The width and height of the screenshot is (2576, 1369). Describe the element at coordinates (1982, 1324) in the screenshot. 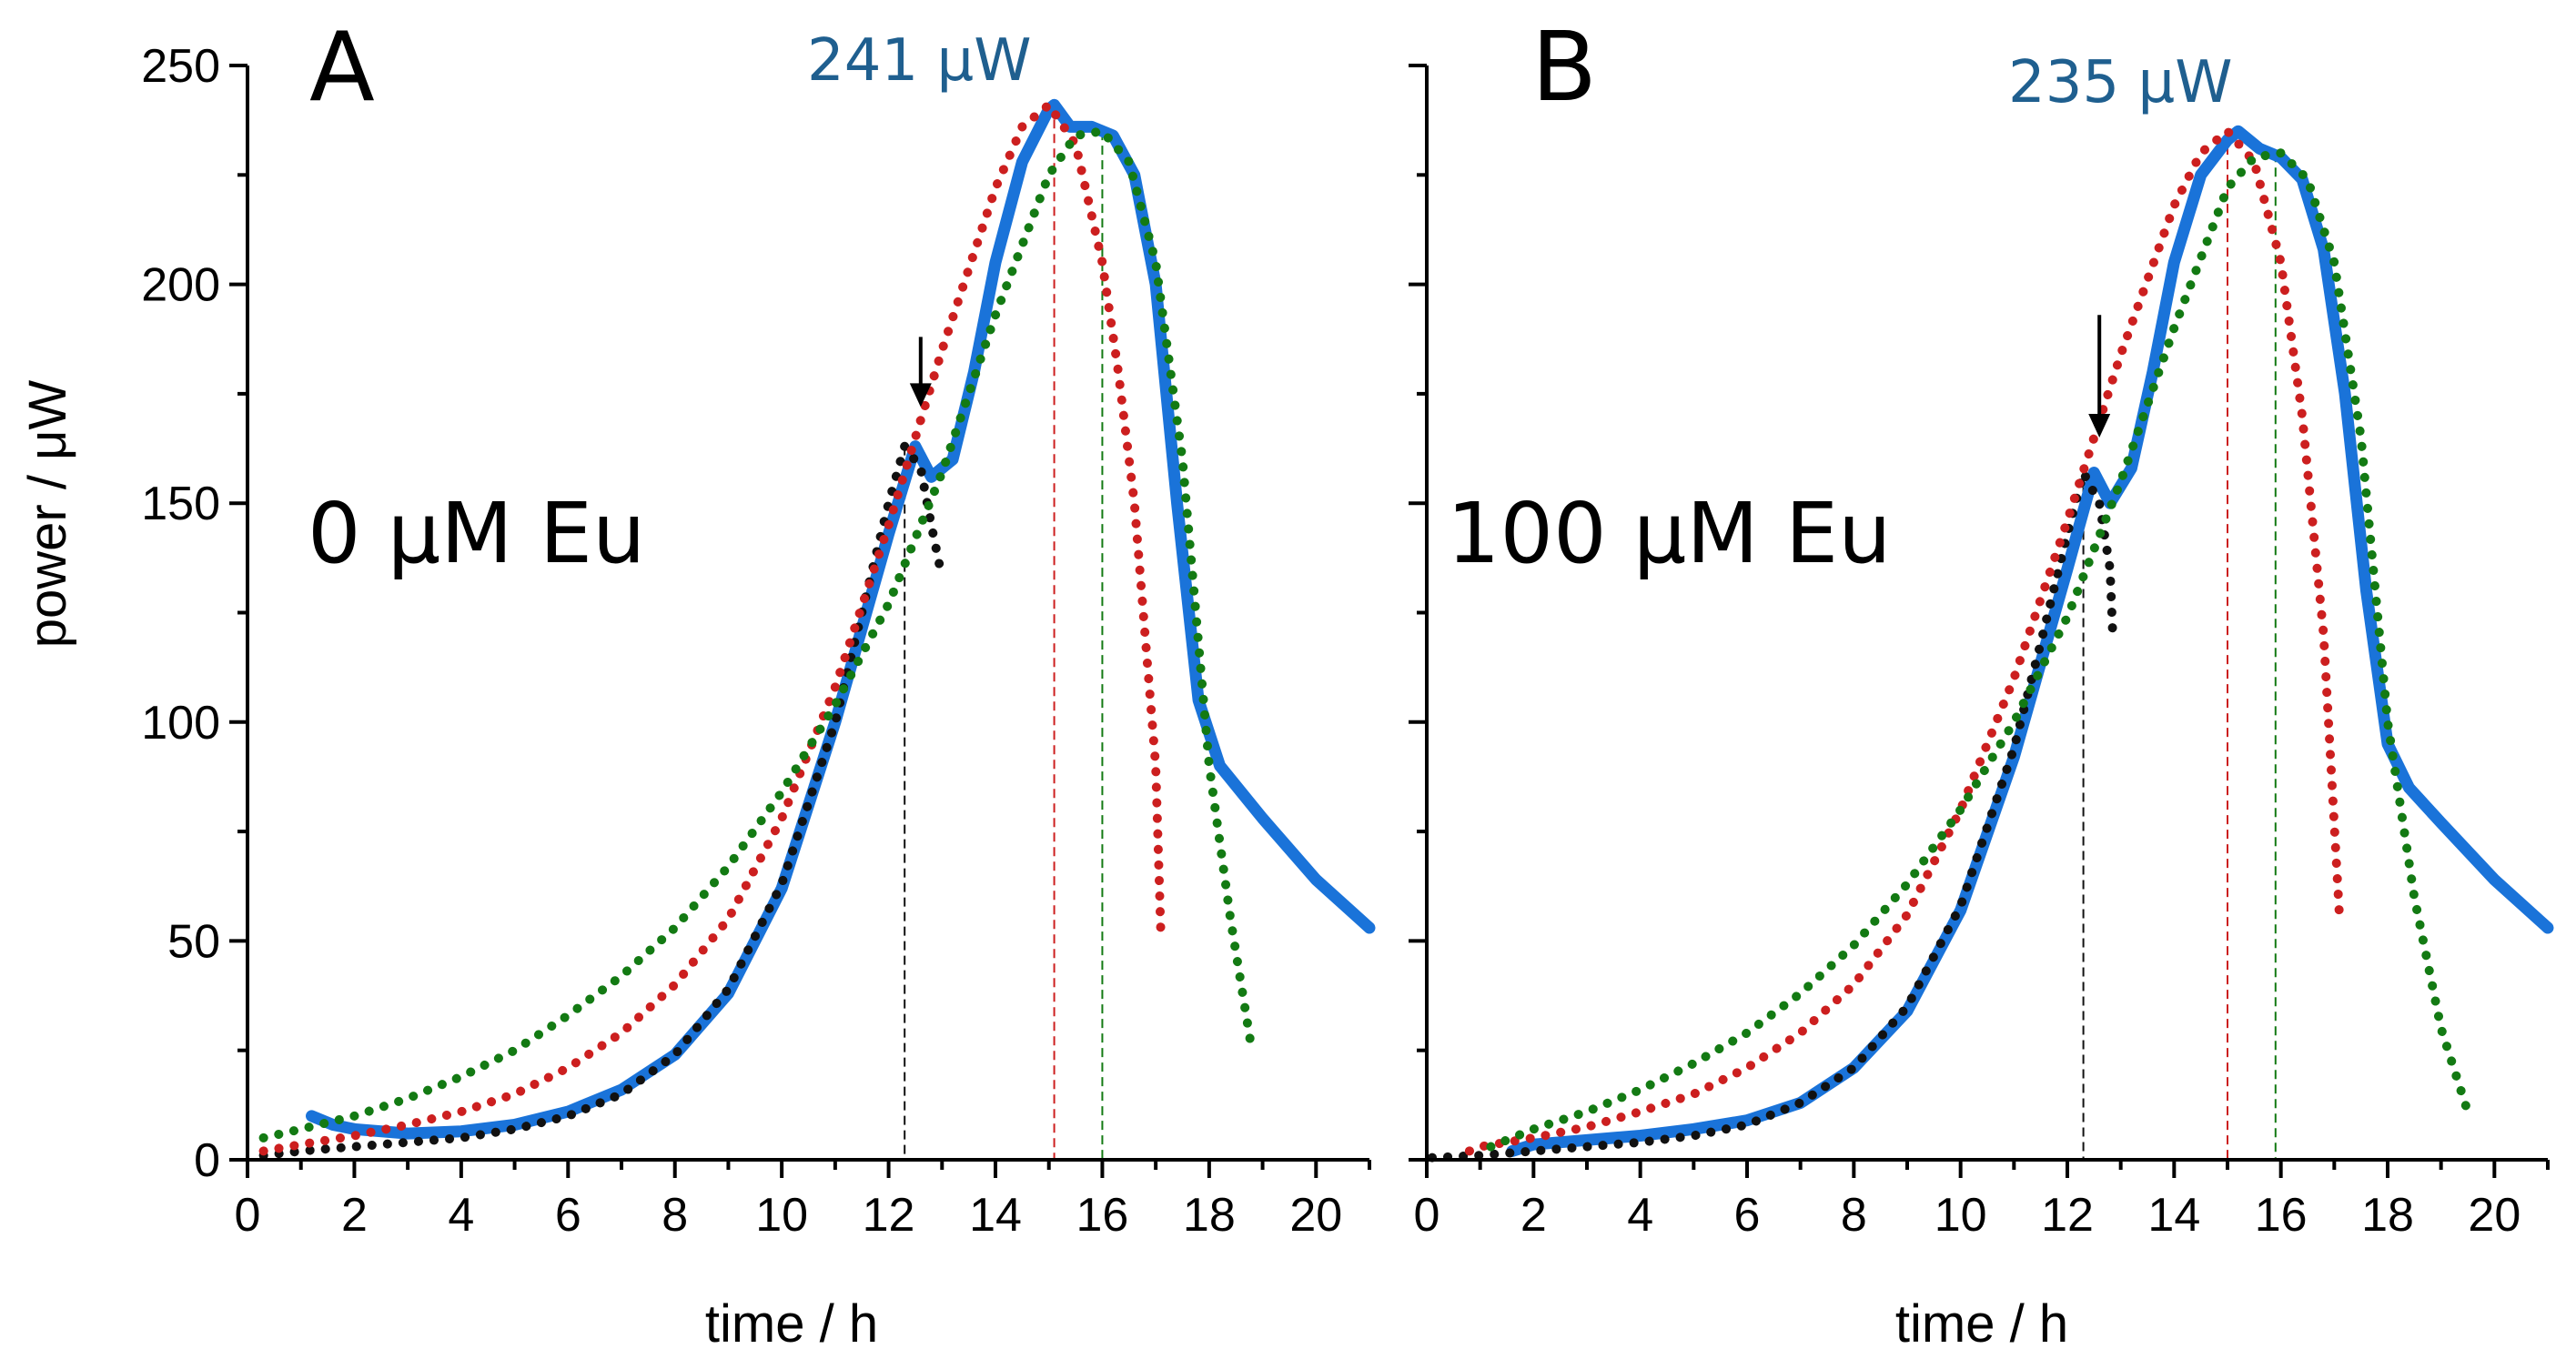

I see `panel-b-x-axis-title: time / h` at that location.